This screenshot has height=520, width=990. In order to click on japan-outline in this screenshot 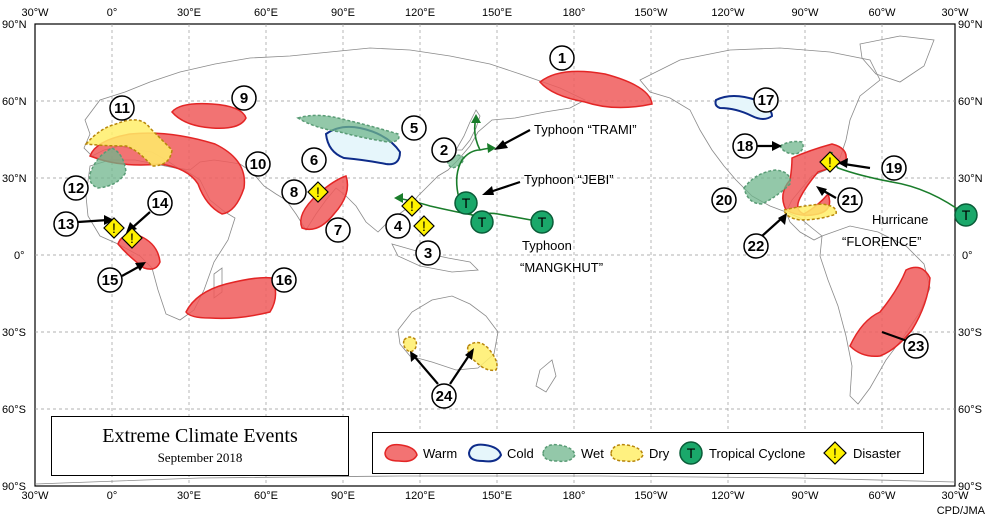, I will do `click(468, 130)`.